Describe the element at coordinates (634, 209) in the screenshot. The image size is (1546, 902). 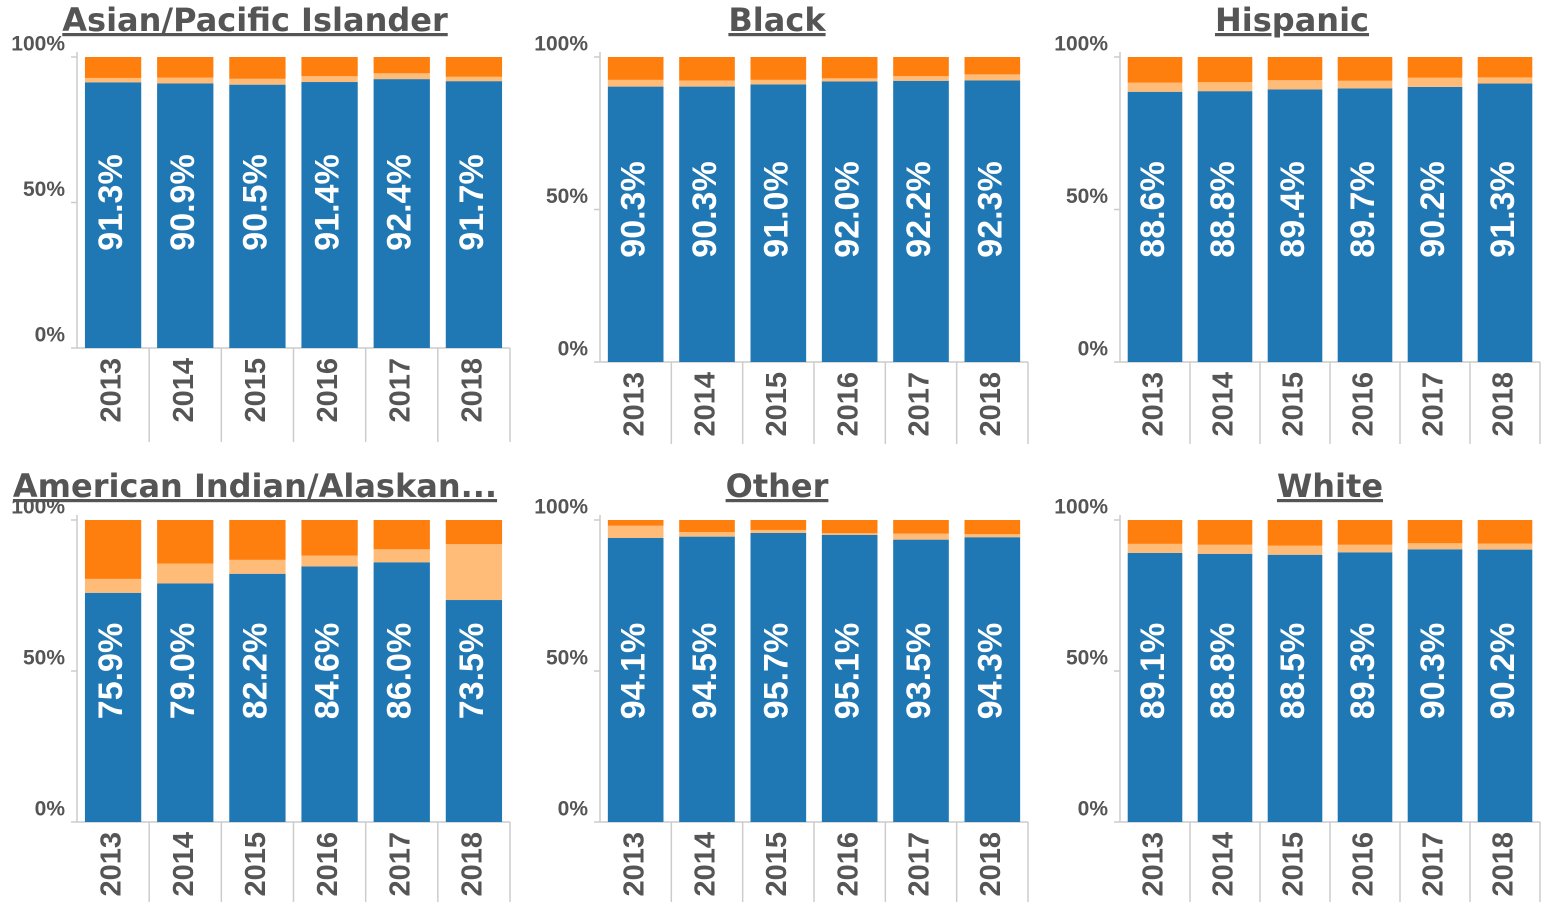
I see `value-label: 90.3%` at that location.